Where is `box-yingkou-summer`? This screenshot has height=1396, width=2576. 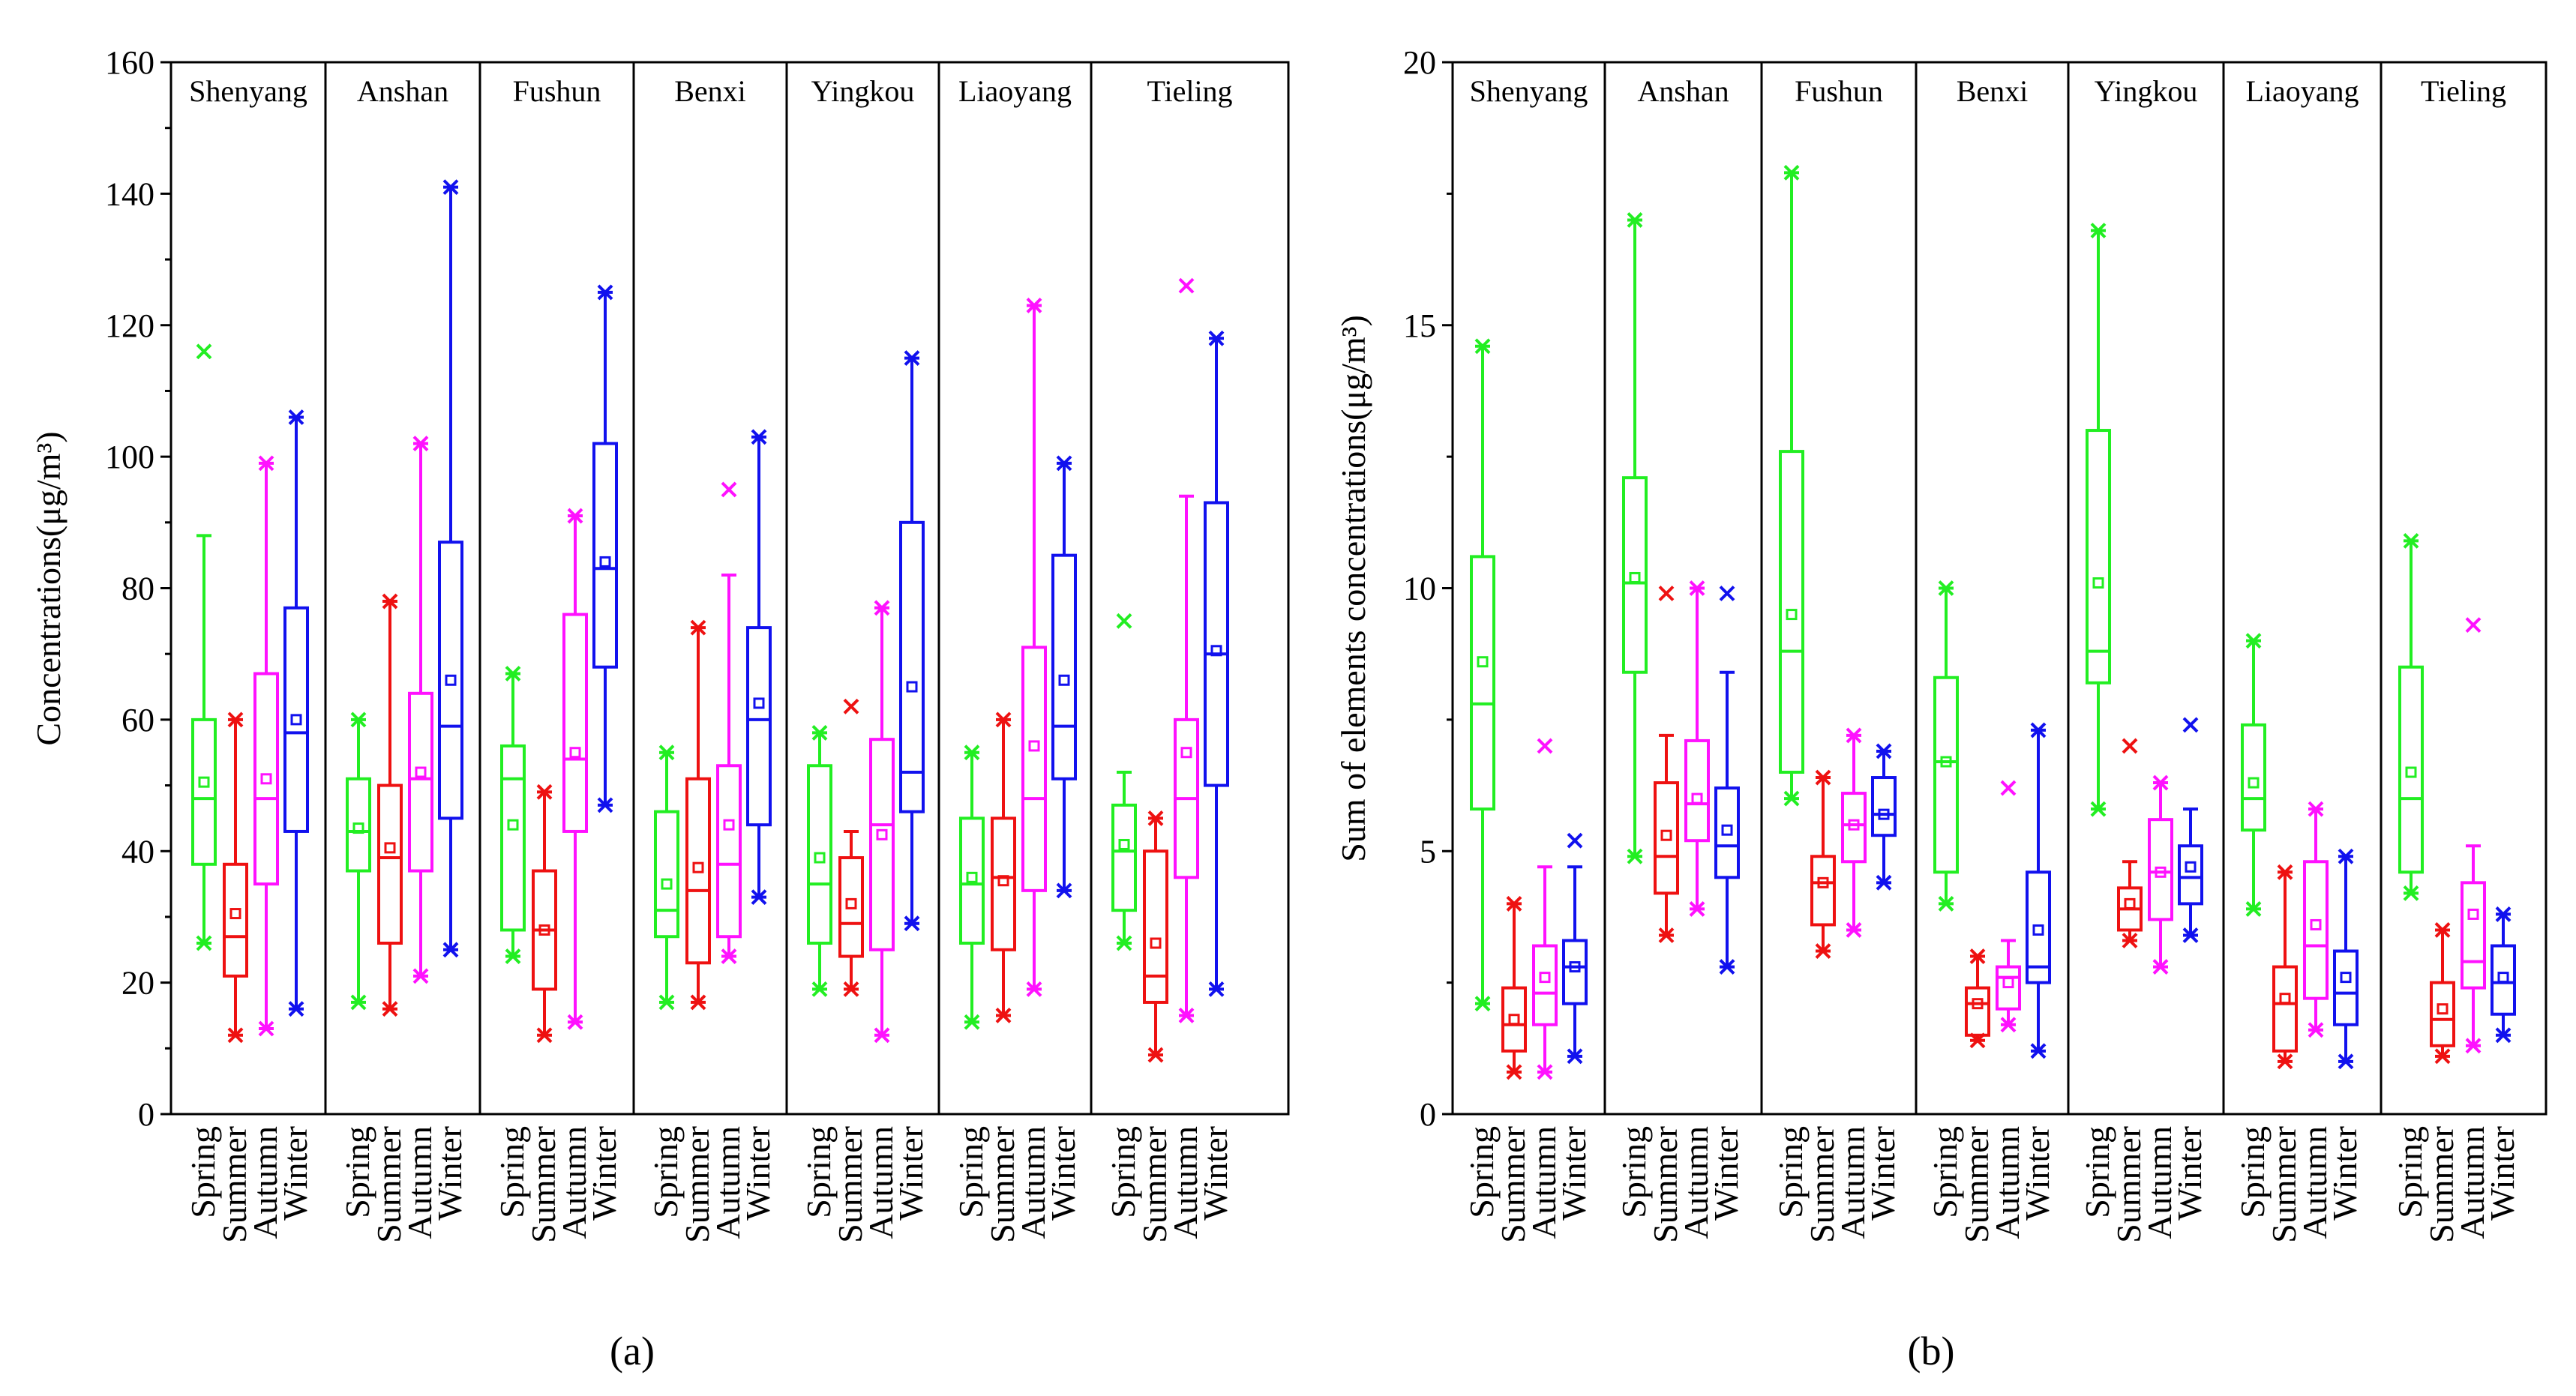 box-yingkou-summer is located at coordinates (2130, 843).